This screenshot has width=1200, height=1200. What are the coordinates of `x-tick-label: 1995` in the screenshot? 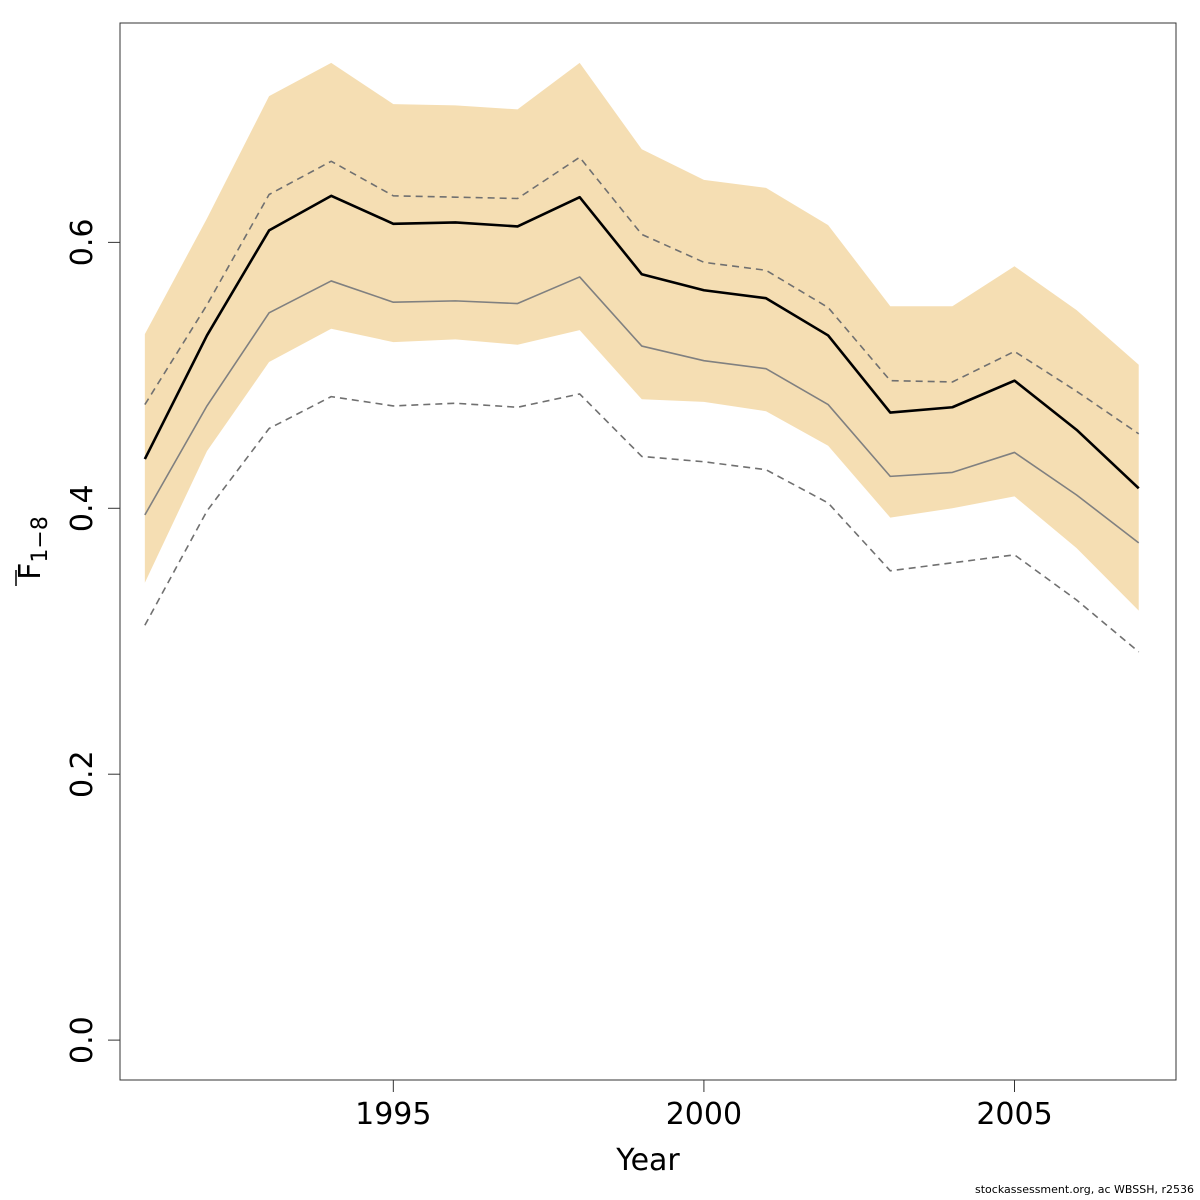 It's located at (393, 1114).